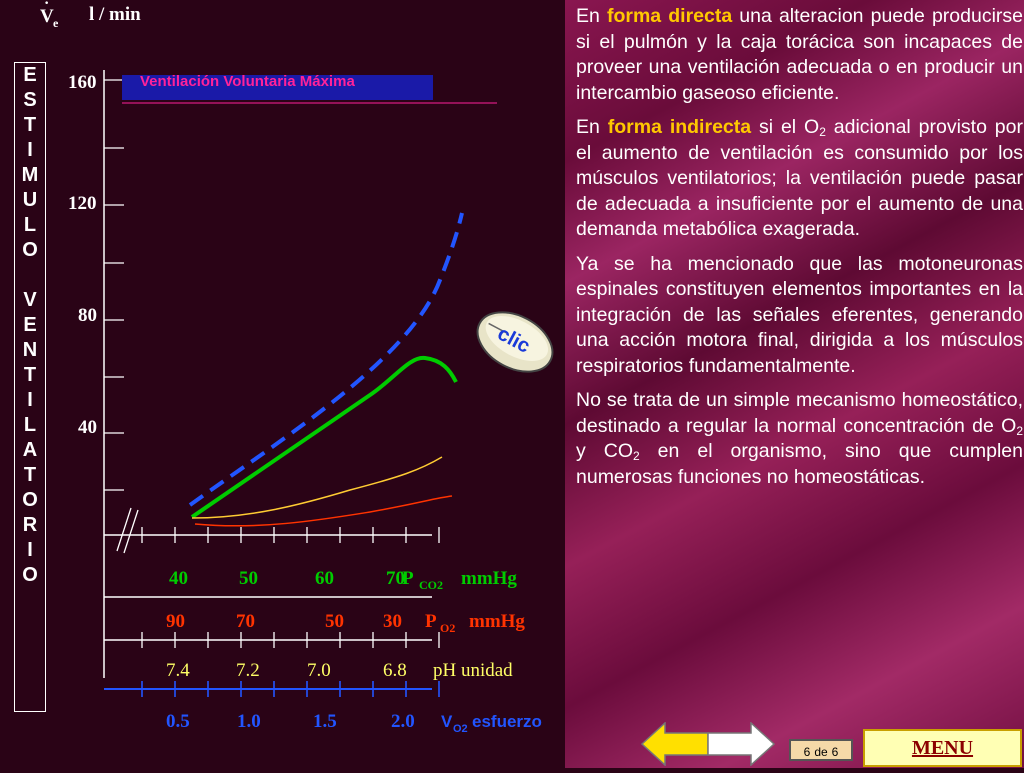 The width and height of the screenshot is (1024, 773). Describe the element at coordinates (47, 16) in the screenshot. I see `y-axis-unit-symbol: V` at that location.